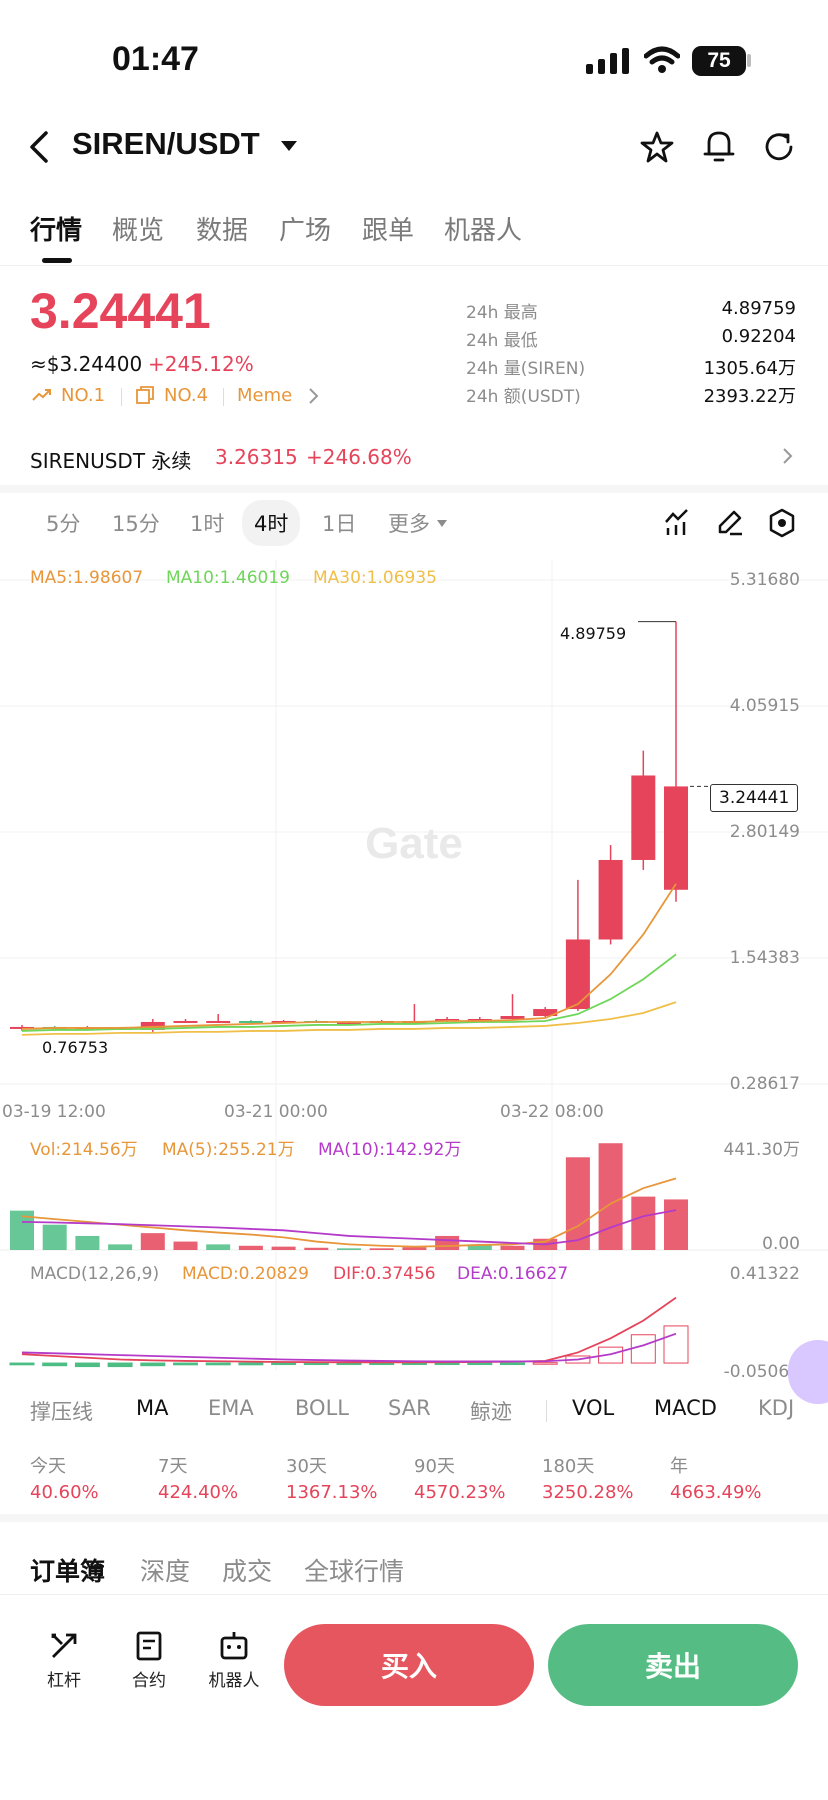  Describe the element at coordinates (359, 457) in the screenshot. I see `perpetual-change: +246.68%` at that location.